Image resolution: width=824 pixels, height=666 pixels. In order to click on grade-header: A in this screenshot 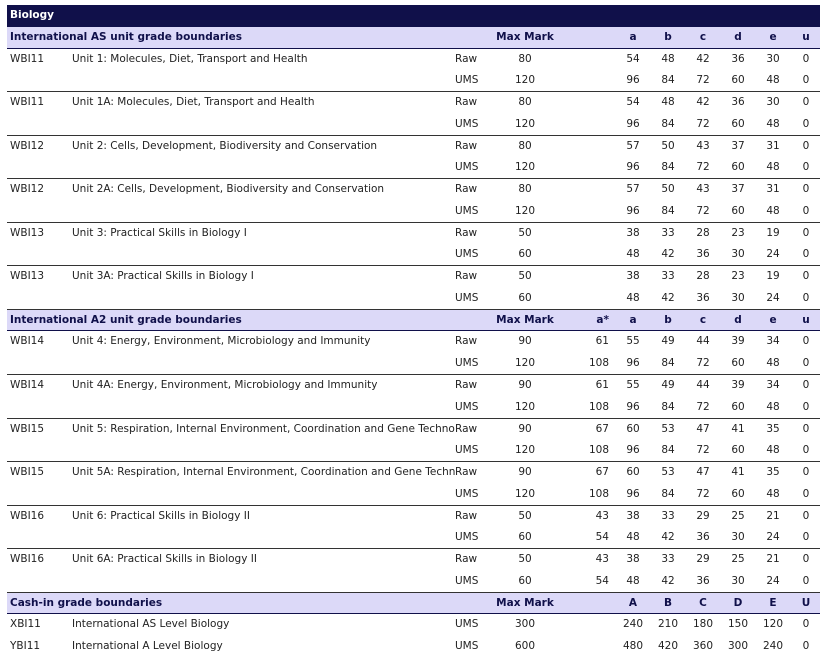, I will do `click(633, 602)`.